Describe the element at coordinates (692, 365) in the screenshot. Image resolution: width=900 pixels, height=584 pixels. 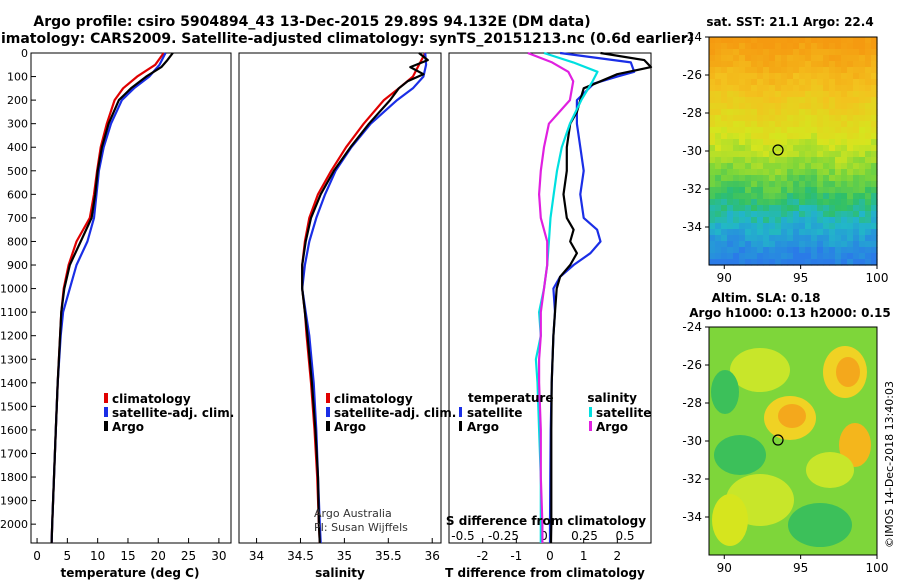
I see `map-y-tick-label: -26` at that location.